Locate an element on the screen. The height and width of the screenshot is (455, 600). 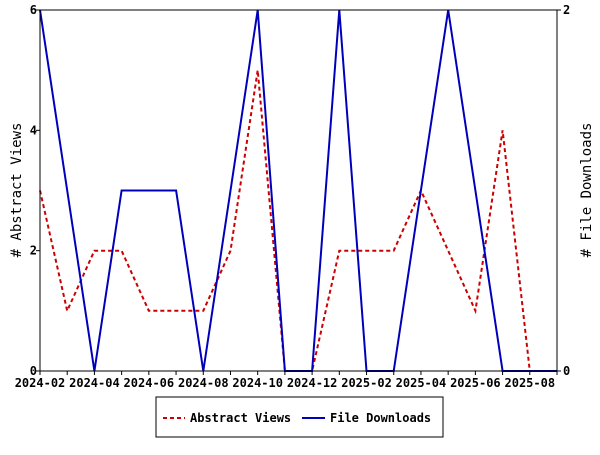
legend: Abstract Views File Downloads is located at coordinates (299, 417).